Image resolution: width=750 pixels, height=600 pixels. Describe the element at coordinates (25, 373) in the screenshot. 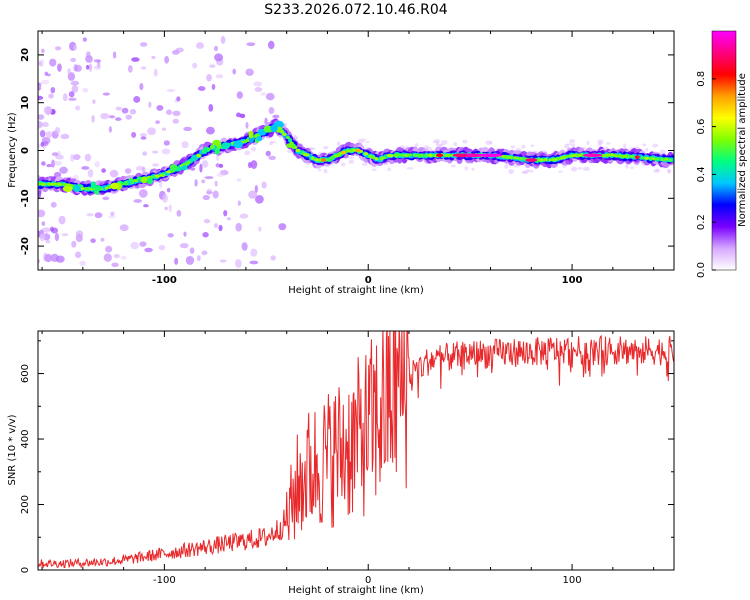

I see `y-tick-label: 600` at that location.